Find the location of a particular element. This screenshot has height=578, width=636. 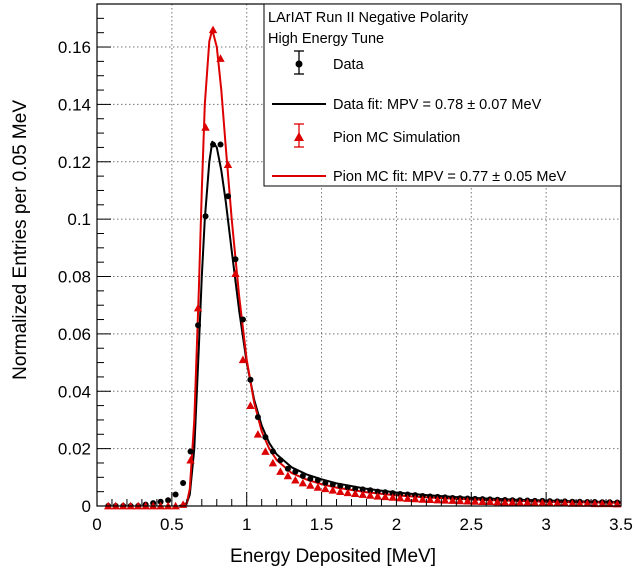

x-tick-label: 3 is located at coordinates (545, 524).